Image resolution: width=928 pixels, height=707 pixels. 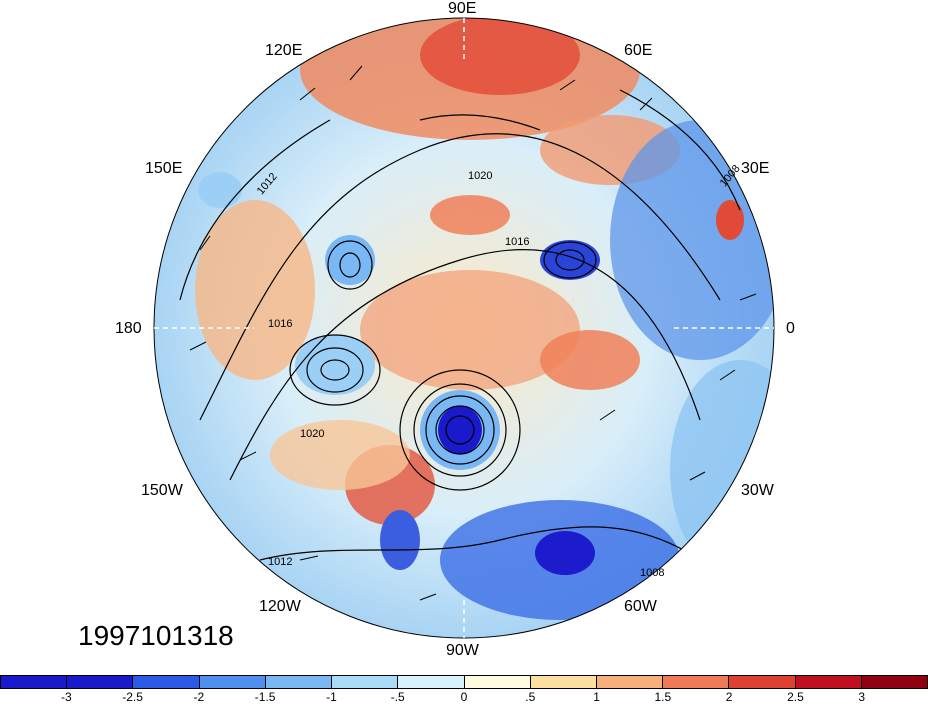 What do you see at coordinates (462, 8) in the screenshot?
I see `lon-label-90e: 90E` at bounding box center [462, 8].